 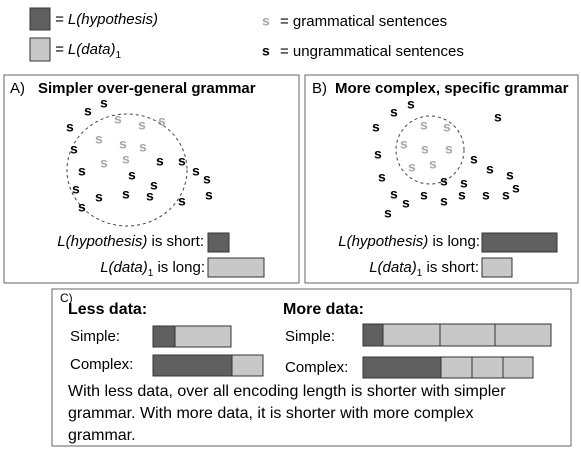 I want to click on legend-hyp: = L(hypothesis), so click(x=106, y=19).